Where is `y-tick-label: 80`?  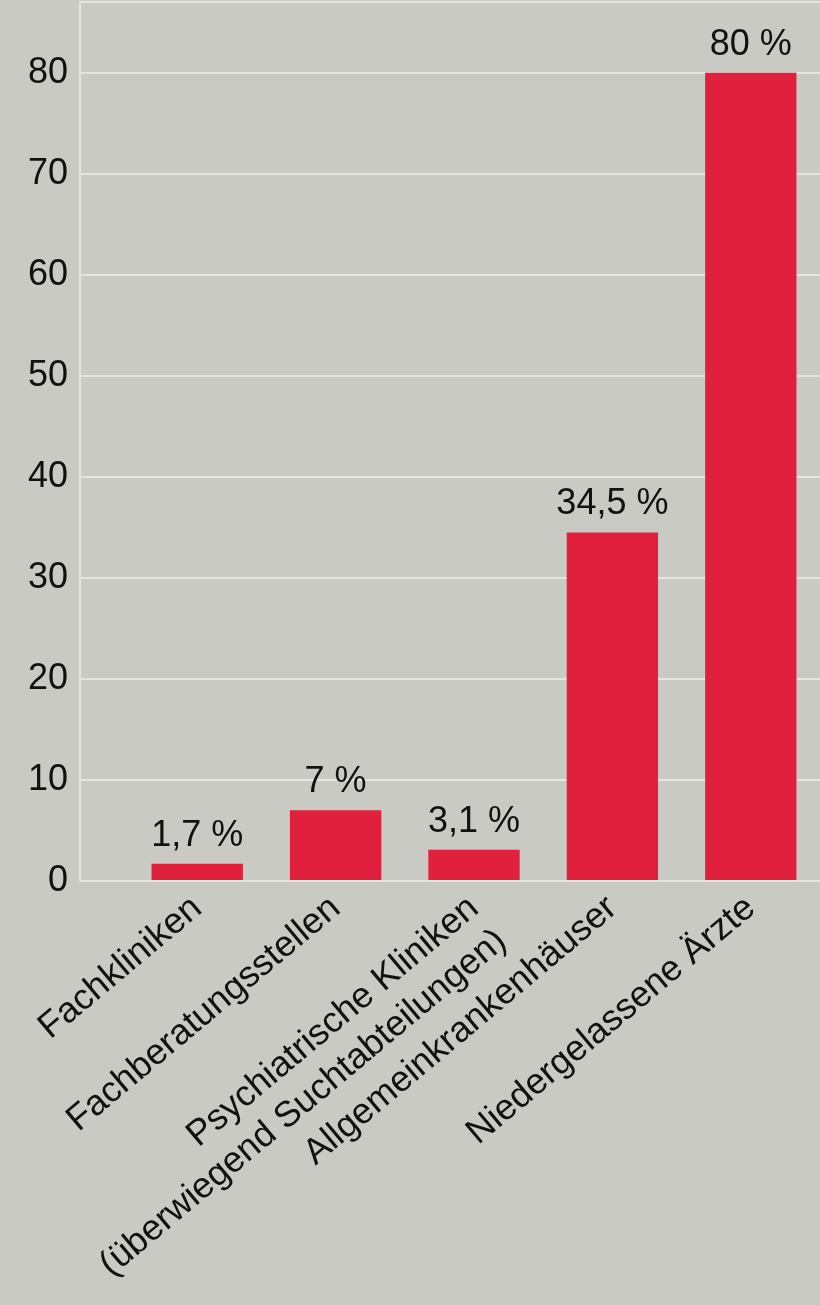
y-tick-label: 80 is located at coordinates (47, 70).